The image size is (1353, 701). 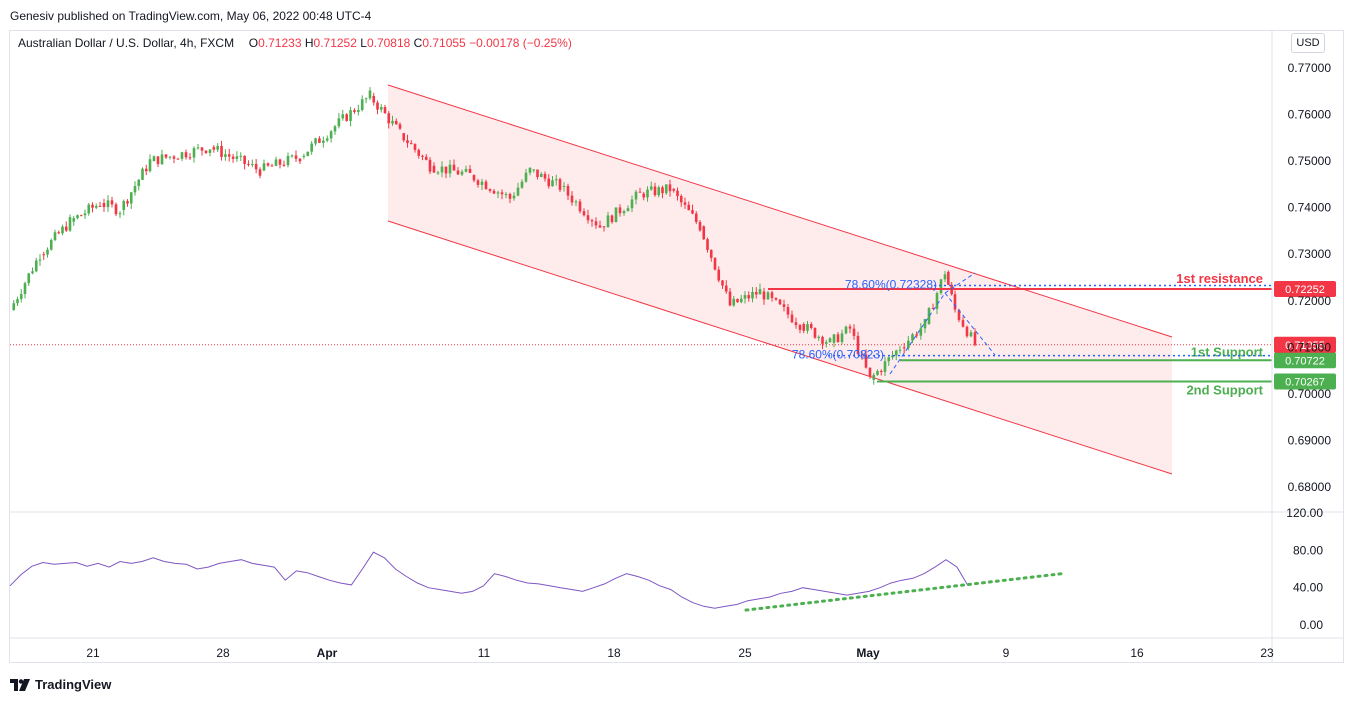 What do you see at coordinates (484, 653) in the screenshot?
I see `time-tick-label: 11` at bounding box center [484, 653].